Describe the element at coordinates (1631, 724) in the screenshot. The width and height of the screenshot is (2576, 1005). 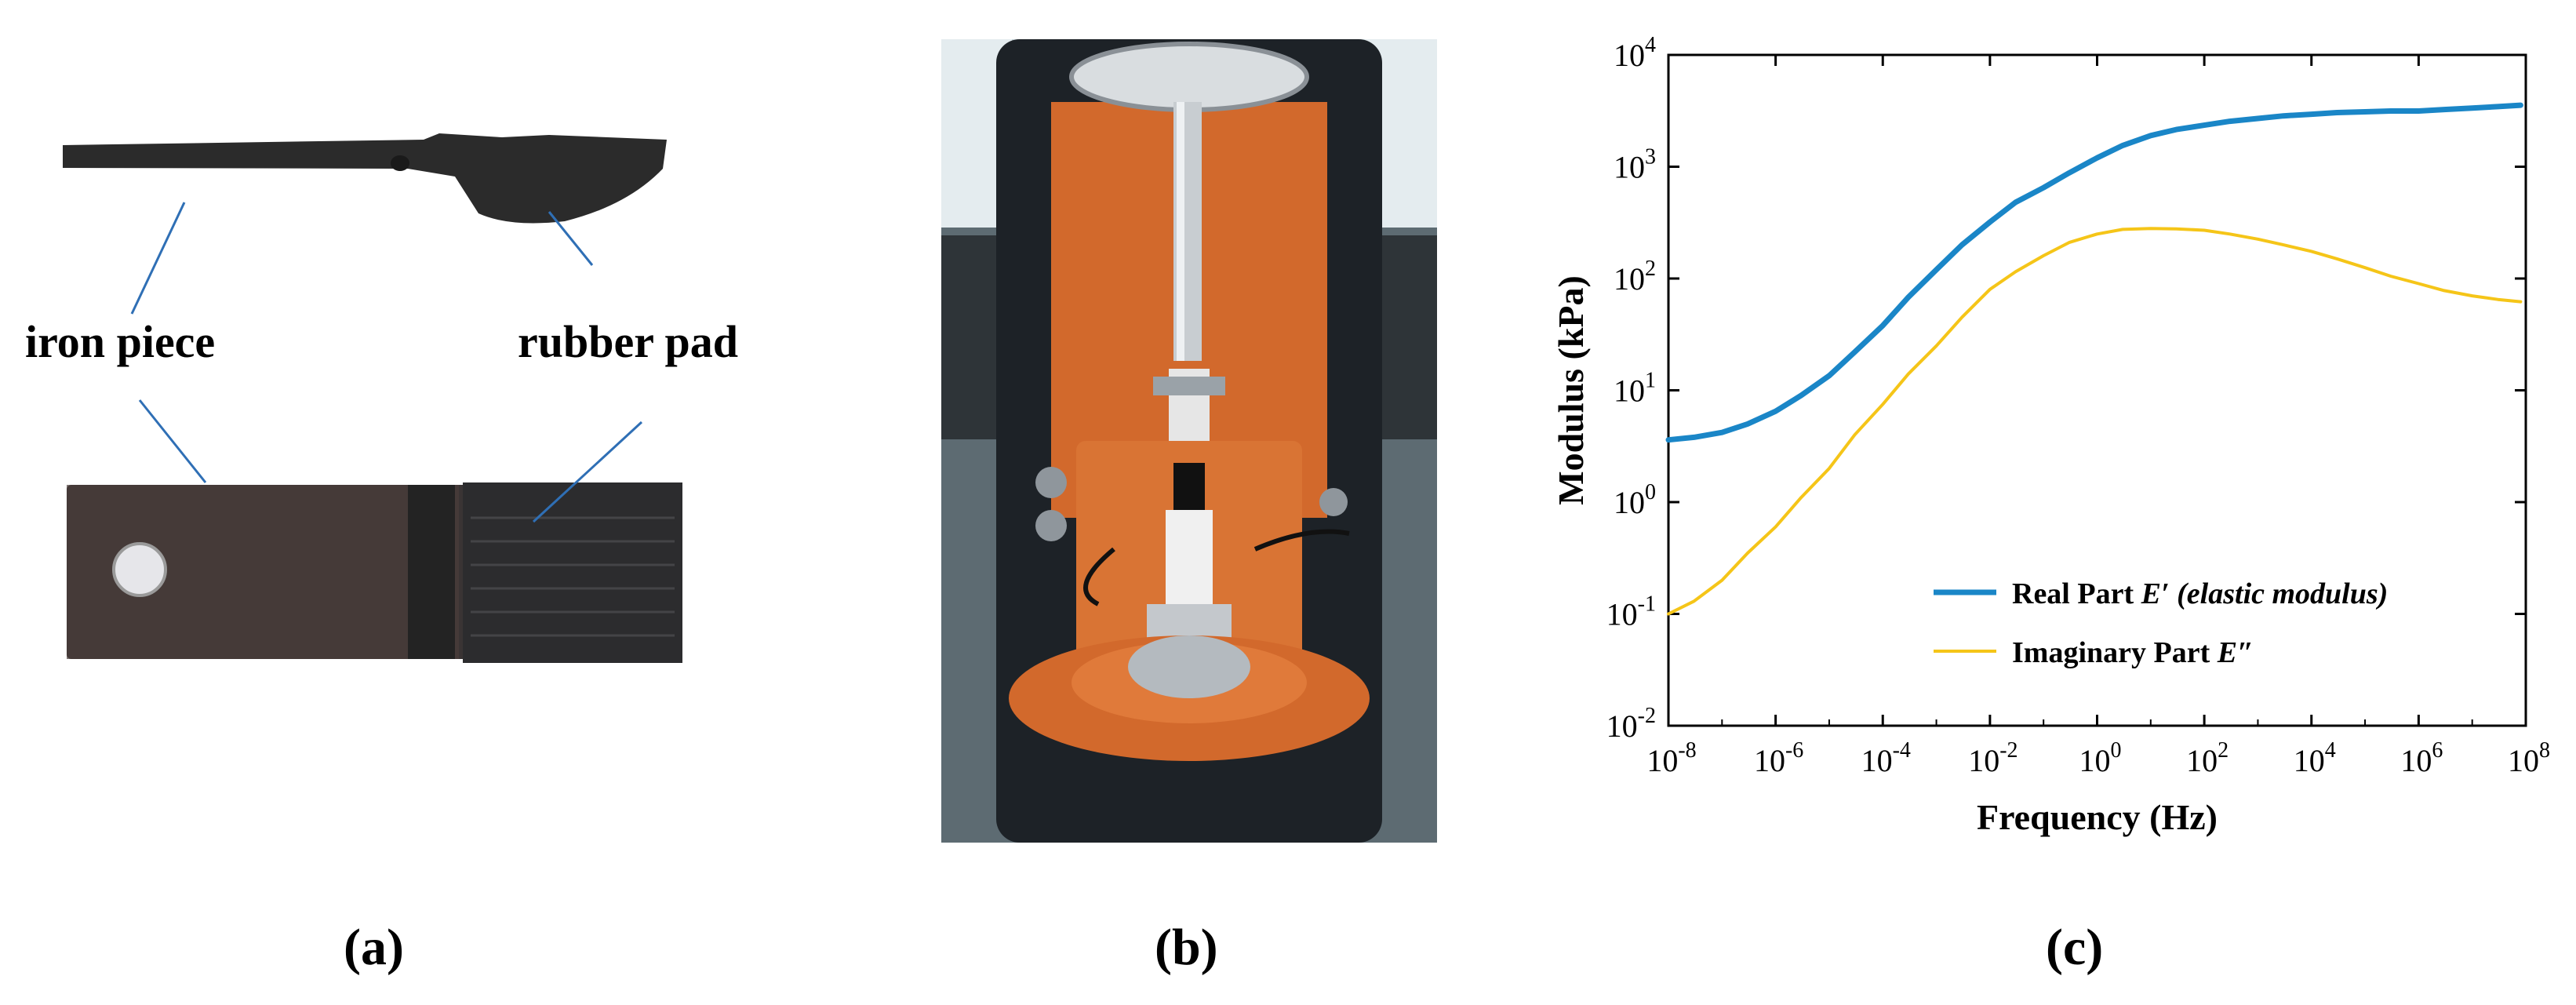
I see `y-tick-label: 10⁻²` at that location.